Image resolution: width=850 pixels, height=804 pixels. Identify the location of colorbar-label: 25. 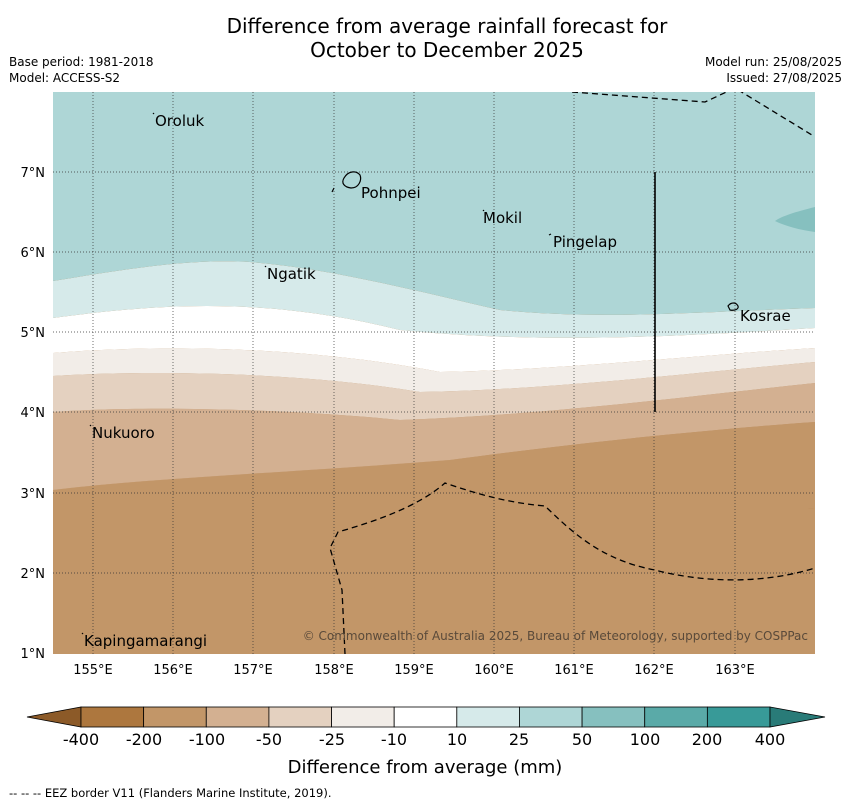
(519, 739).